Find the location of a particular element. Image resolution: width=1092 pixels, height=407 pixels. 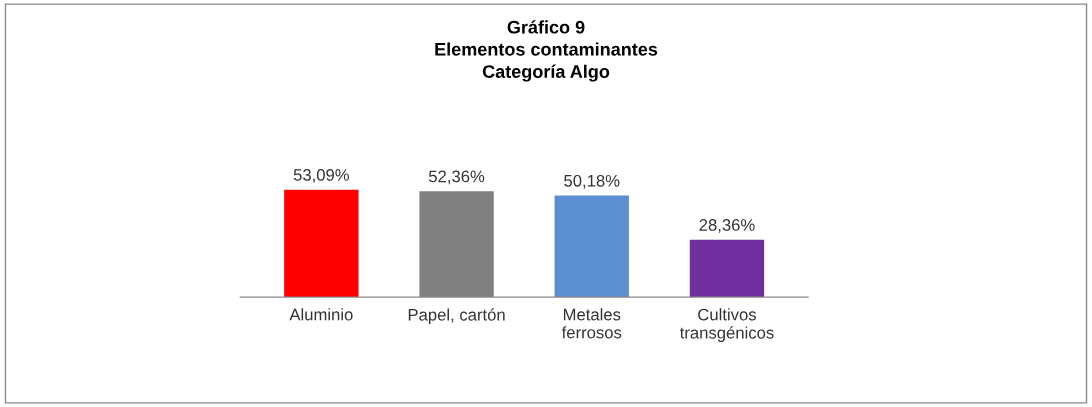

chart-title: Gráfico 9 Elementos contaminantes Categoría Algo is located at coordinates (546, 51).